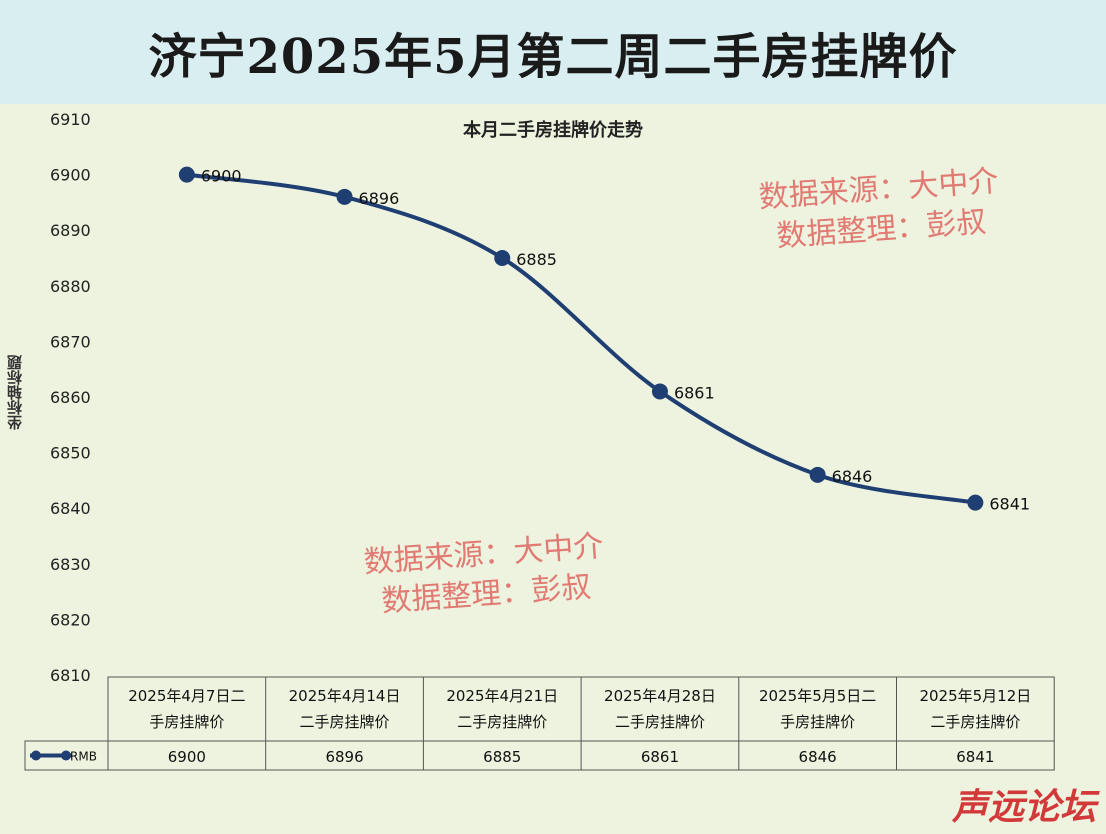 This screenshot has width=1106, height=834. What do you see at coordinates (975, 757) in the screenshot?
I see `table-value-cell: 6841` at bounding box center [975, 757].